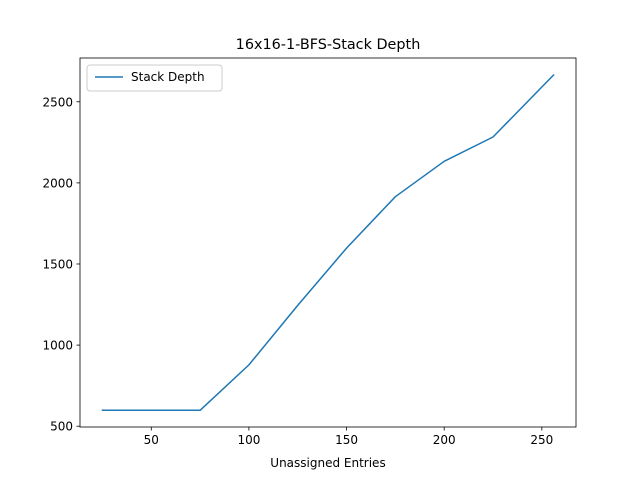 The width and height of the screenshot is (640, 480). Describe the element at coordinates (57, 264) in the screenshot. I see `y-tick-label: 1500` at that location.